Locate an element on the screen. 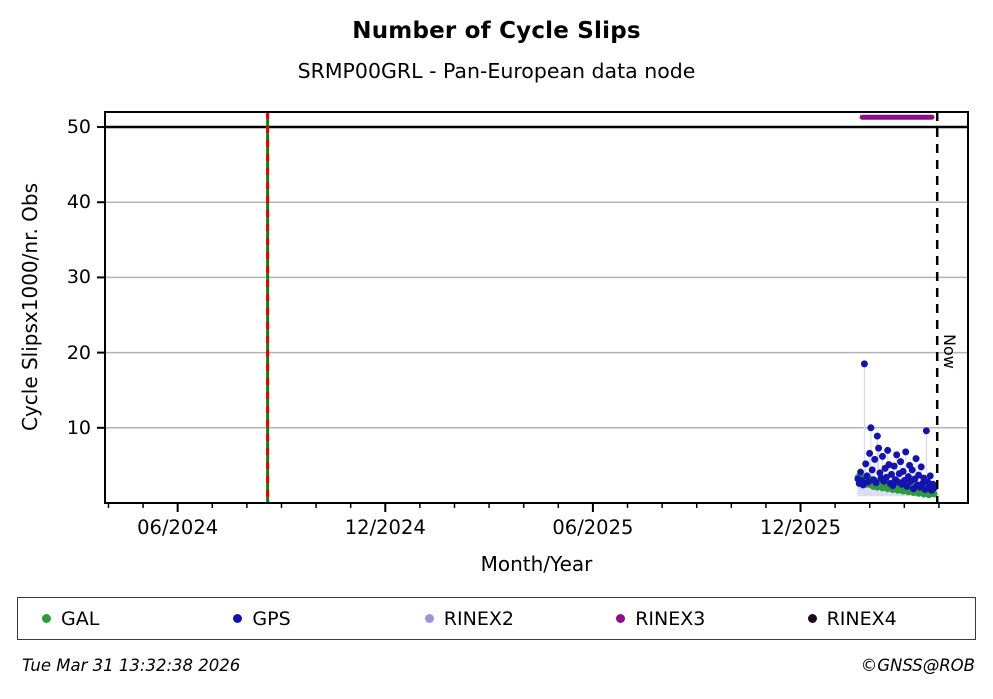 The image size is (993, 699). x-tick-label-06-2025: 06/2025 is located at coordinates (593, 527).